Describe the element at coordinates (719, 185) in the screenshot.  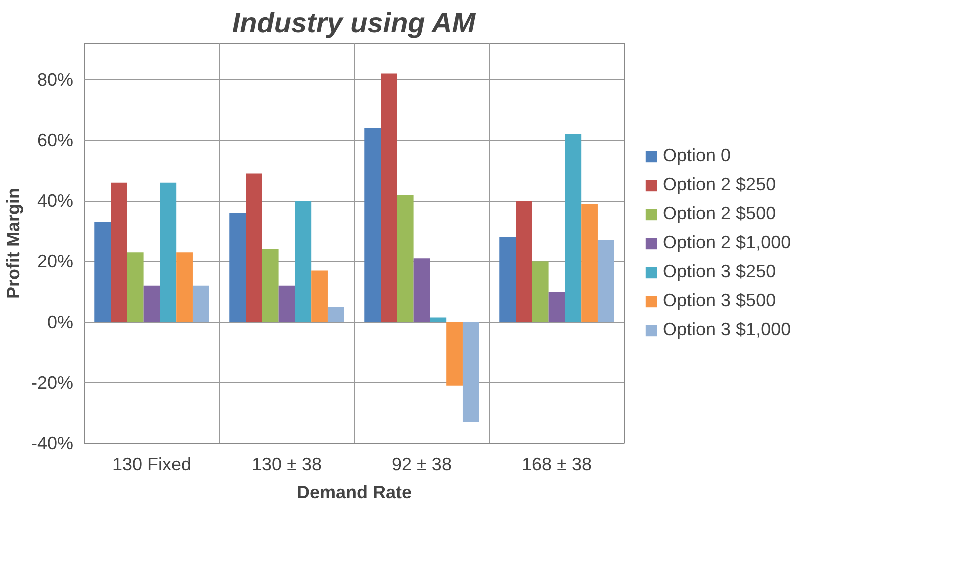
I see `legend-label: Option 2 $250` at that location.